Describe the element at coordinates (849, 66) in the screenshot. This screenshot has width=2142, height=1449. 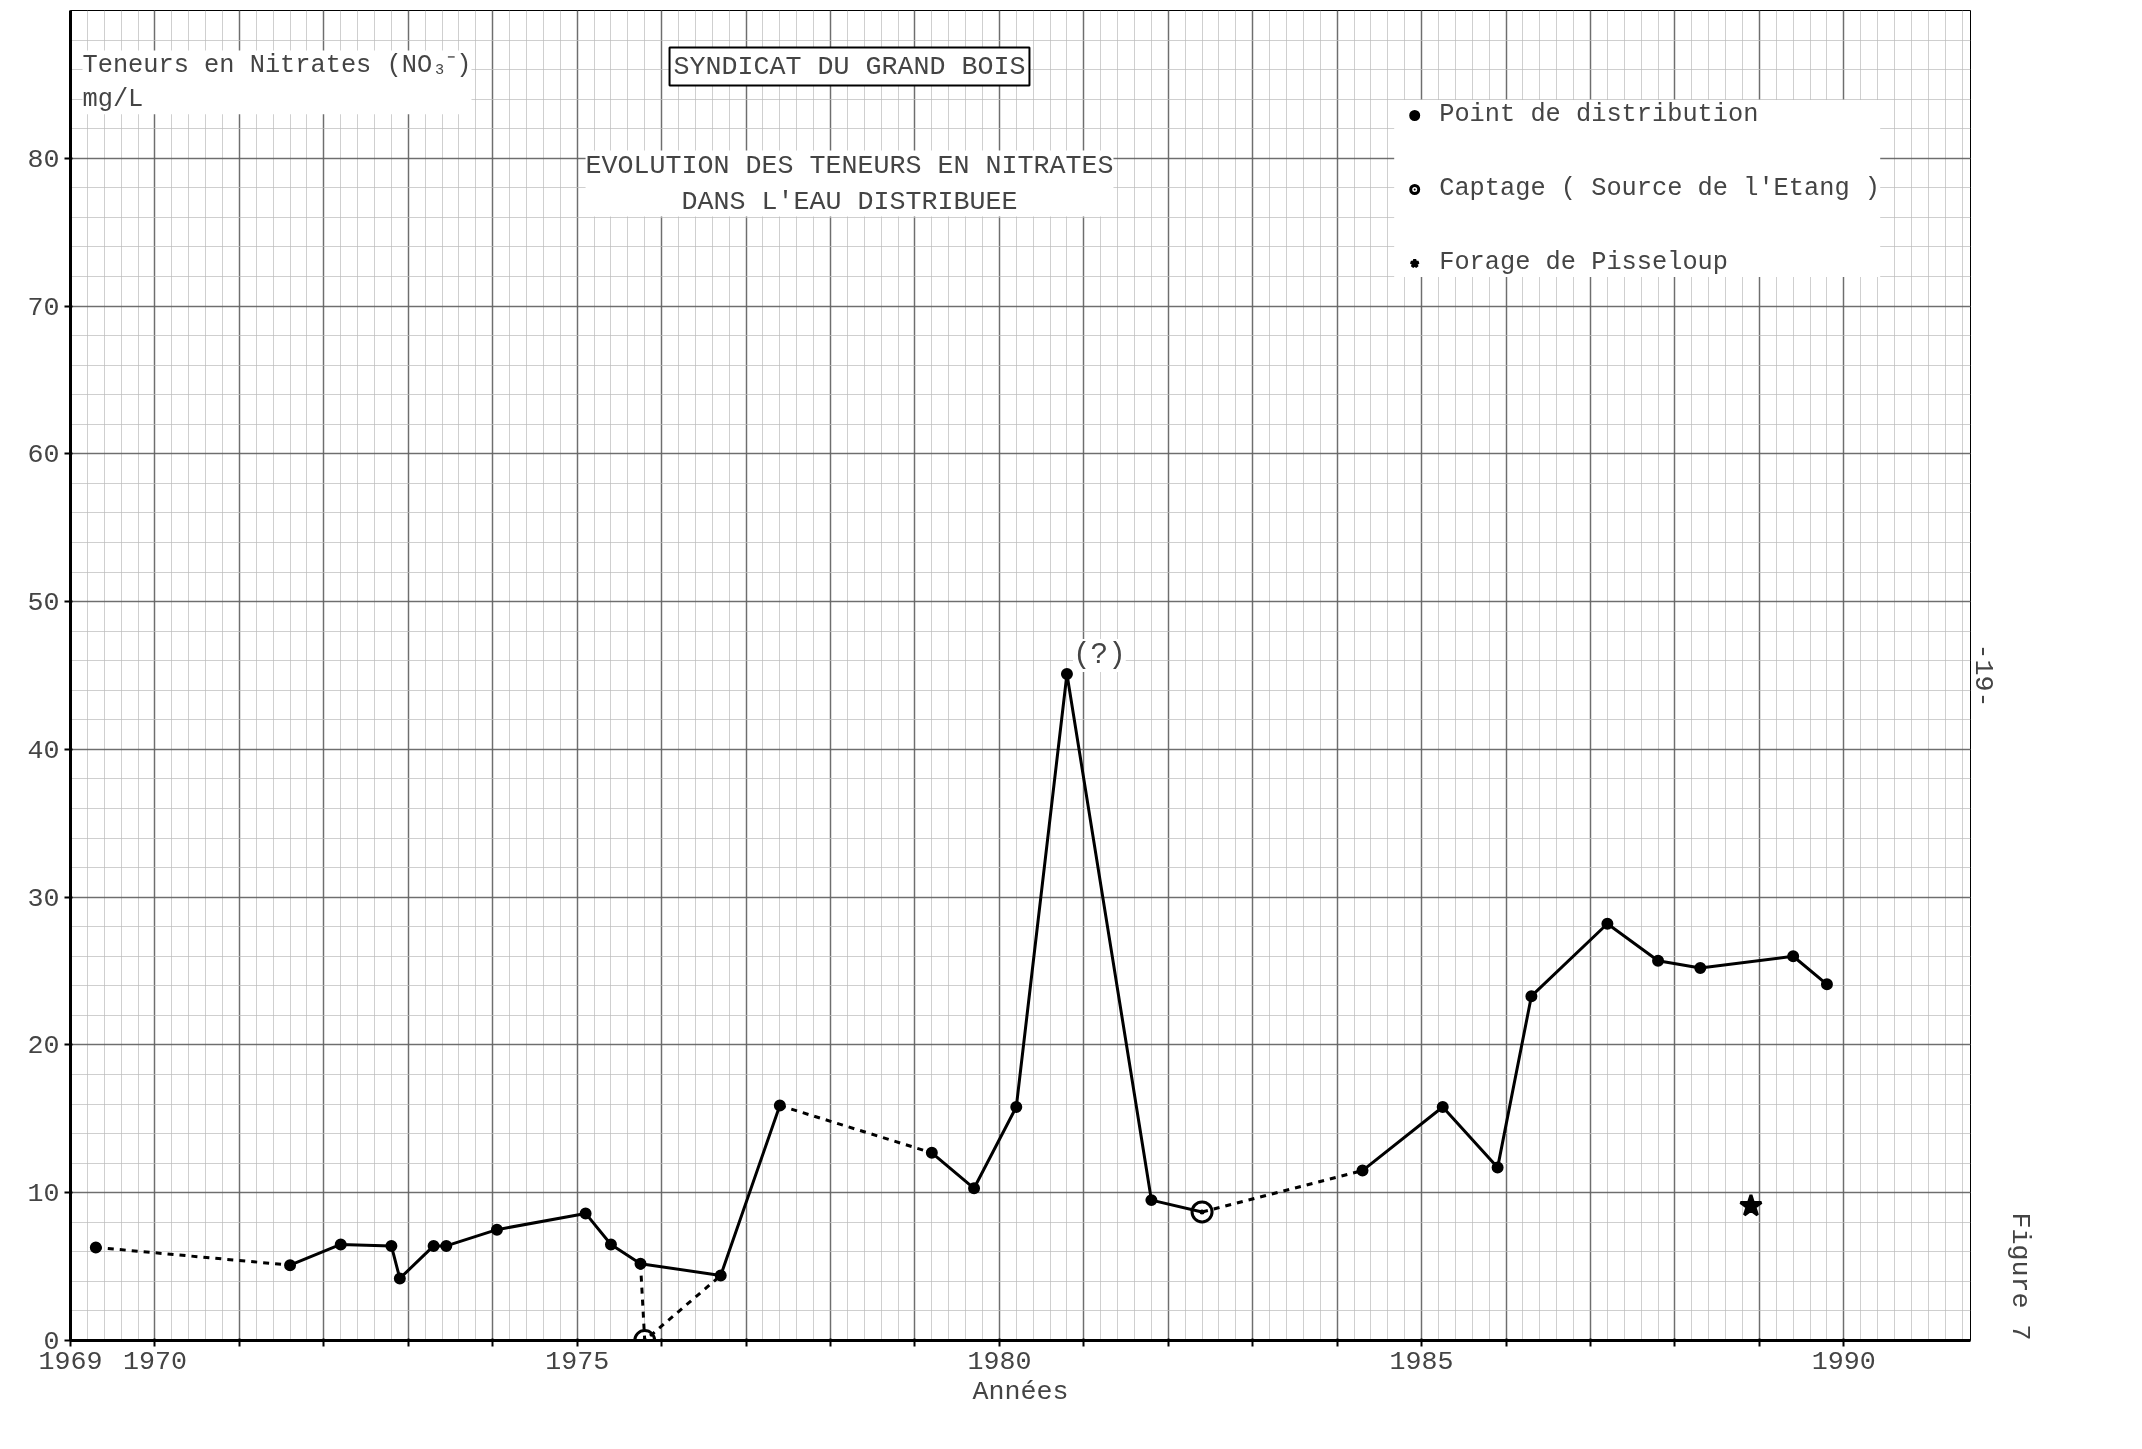
I see `text: SYNDICAT DU GRAND BOIS` at that location.